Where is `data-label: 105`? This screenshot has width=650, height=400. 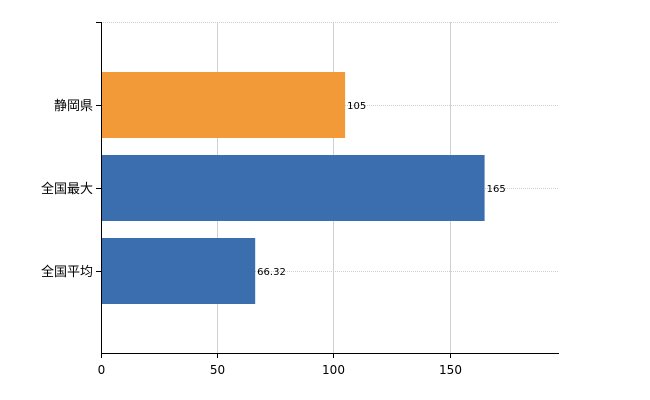
data-label: 105 is located at coordinates (356, 106).